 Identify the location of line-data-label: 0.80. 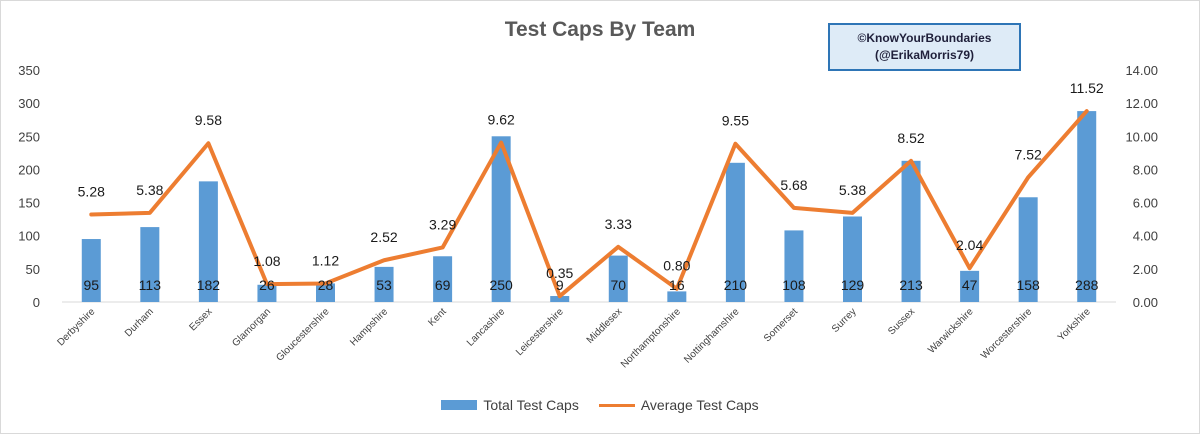
(676, 266).